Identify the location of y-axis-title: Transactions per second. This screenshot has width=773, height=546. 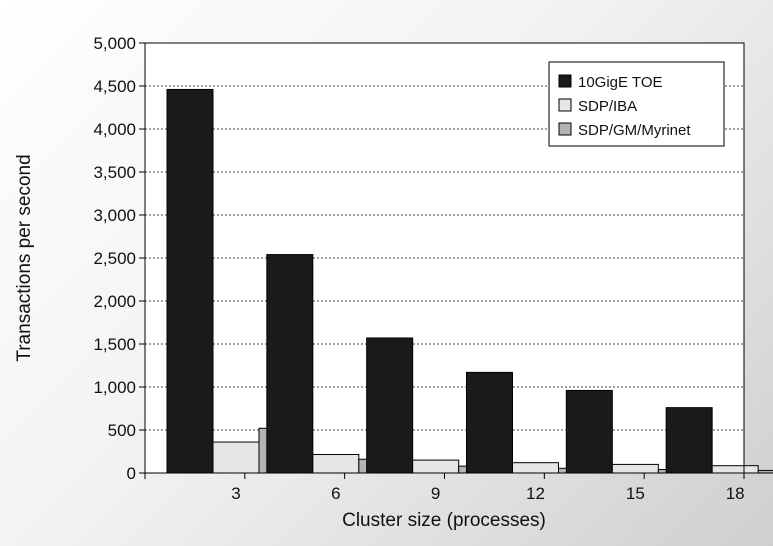
(24, 257).